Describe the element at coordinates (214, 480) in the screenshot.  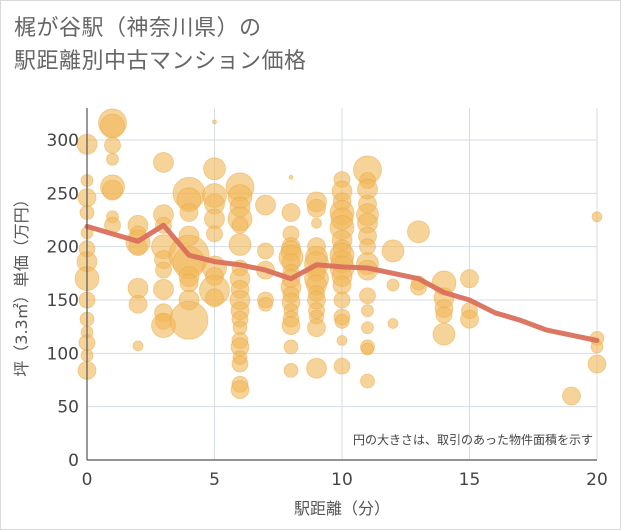
I see `x-tick-label: 5` at that location.